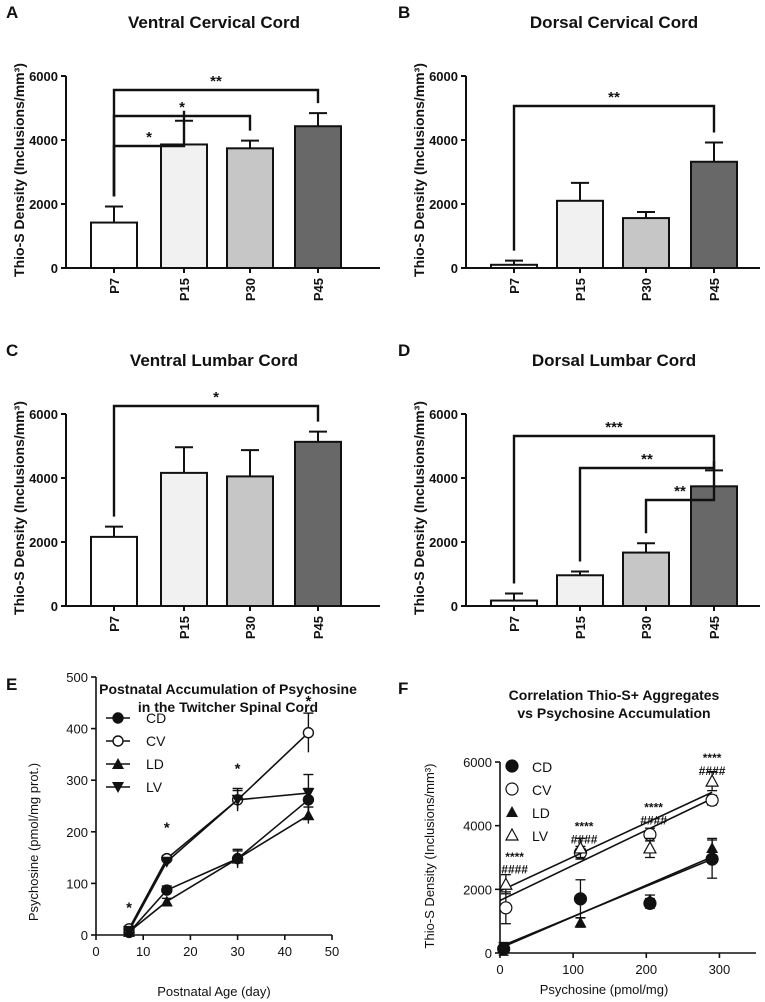 This screenshot has height=1002, width=765. Describe the element at coordinates (77, 729) in the screenshot. I see `panel-e-ytick-label: 400` at that location.